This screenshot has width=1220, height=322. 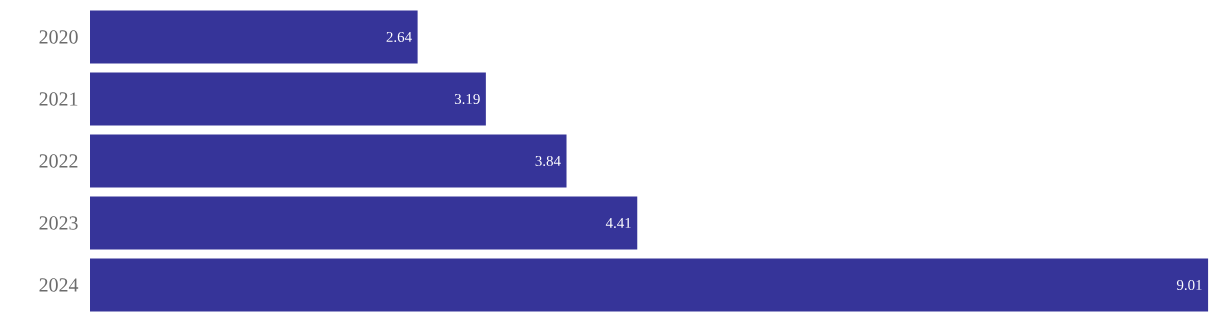 What do you see at coordinates (618, 223) in the screenshot?
I see `data-label: 4.41` at bounding box center [618, 223].